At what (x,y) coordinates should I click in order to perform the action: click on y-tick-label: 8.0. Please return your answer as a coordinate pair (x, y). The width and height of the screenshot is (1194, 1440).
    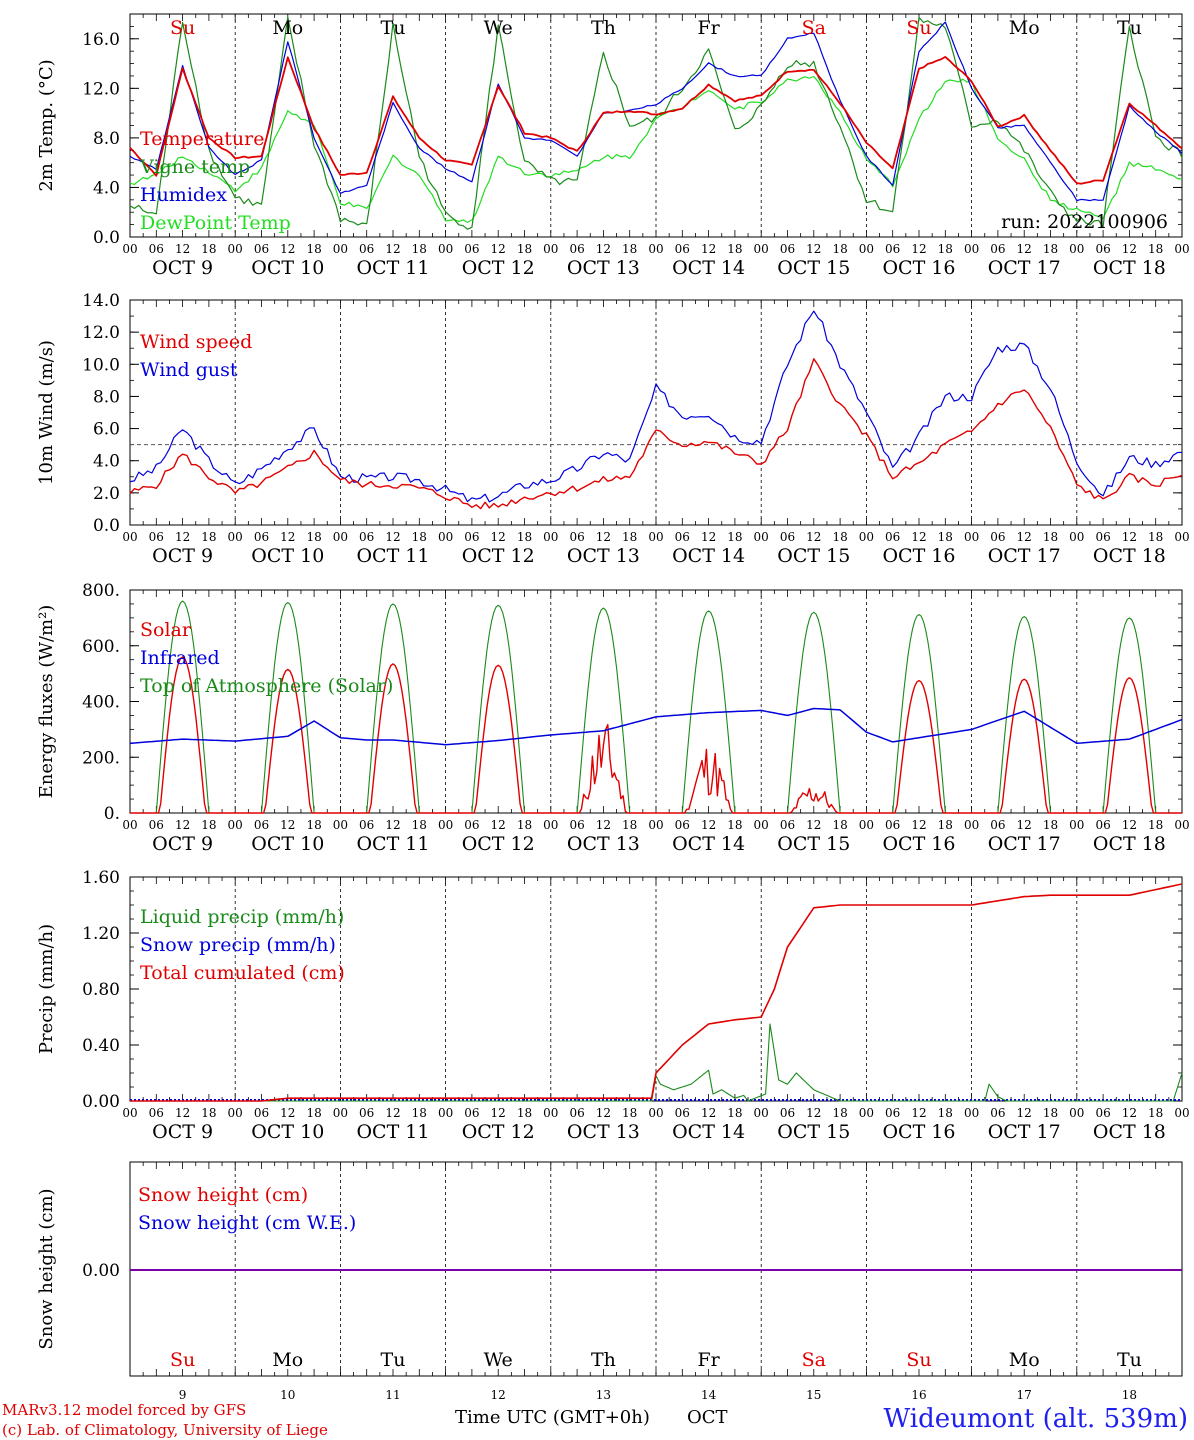
    Looking at the image, I should click on (106, 397).